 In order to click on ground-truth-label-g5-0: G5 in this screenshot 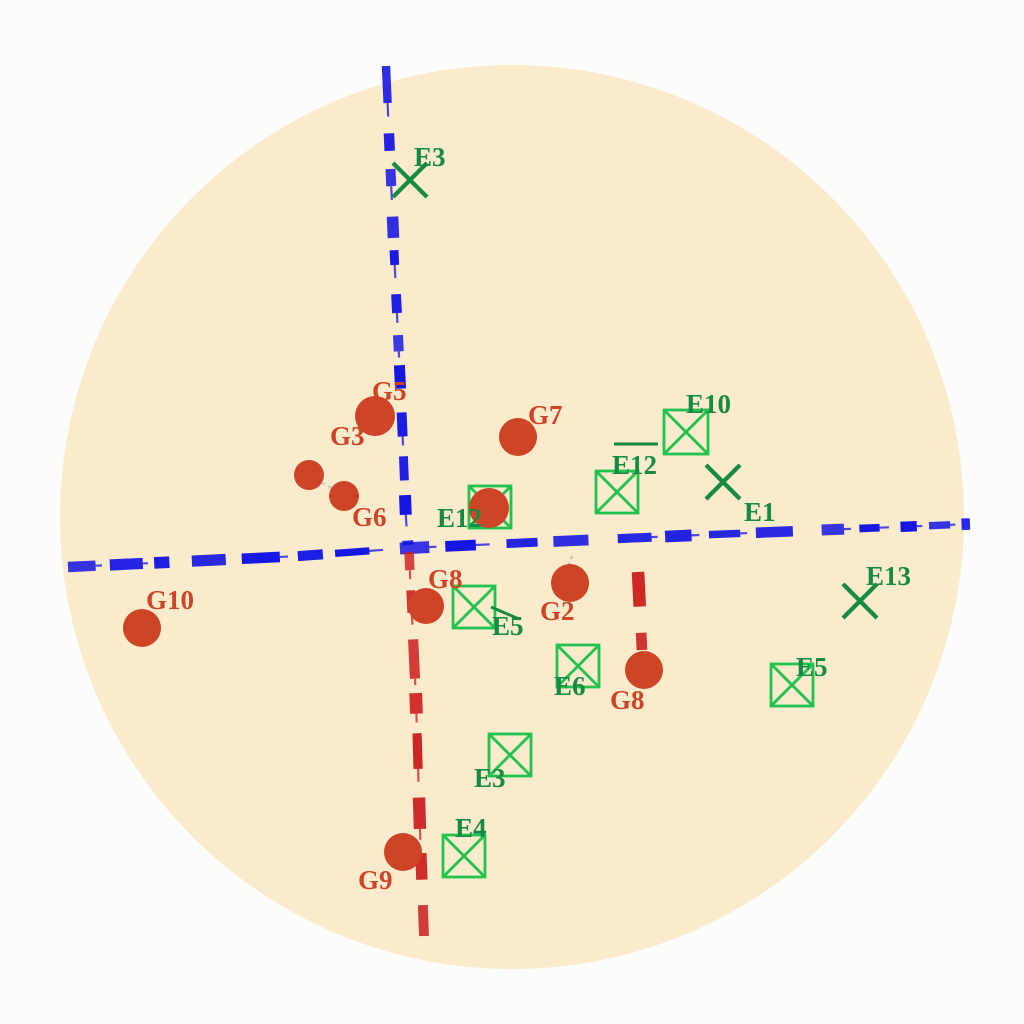, I will do `click(389, 391)`.